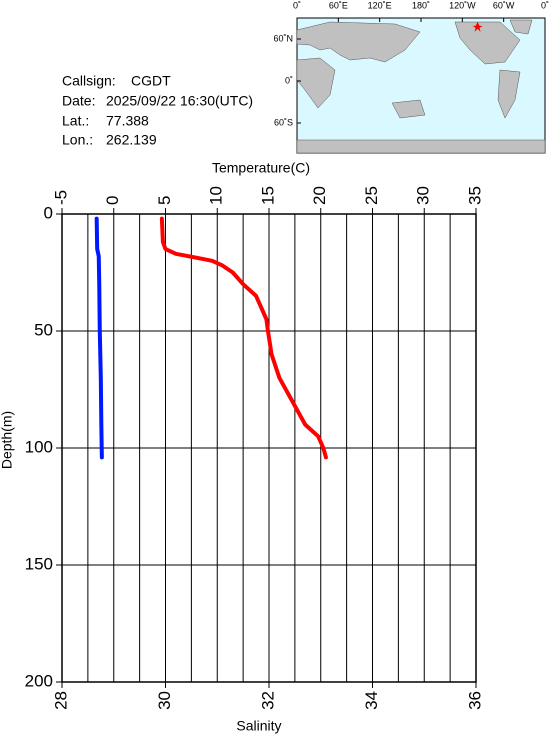 The height and width of the screenshot is (736, 553). I want to click on map-y-tick-label: 60˚N, so click(283, 38).